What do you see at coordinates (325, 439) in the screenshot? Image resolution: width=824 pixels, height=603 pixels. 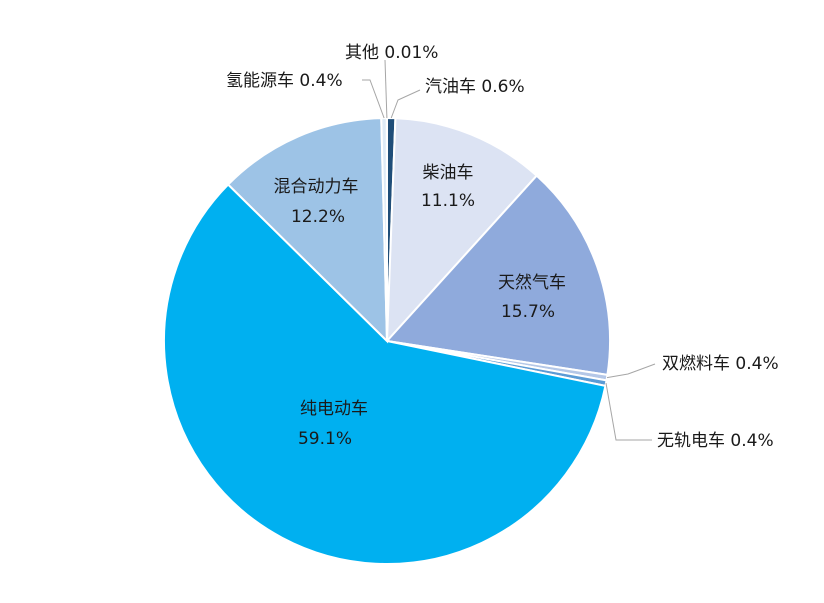 I see `label-ev-pct: 59.1%` at bounding box center [325, 439].